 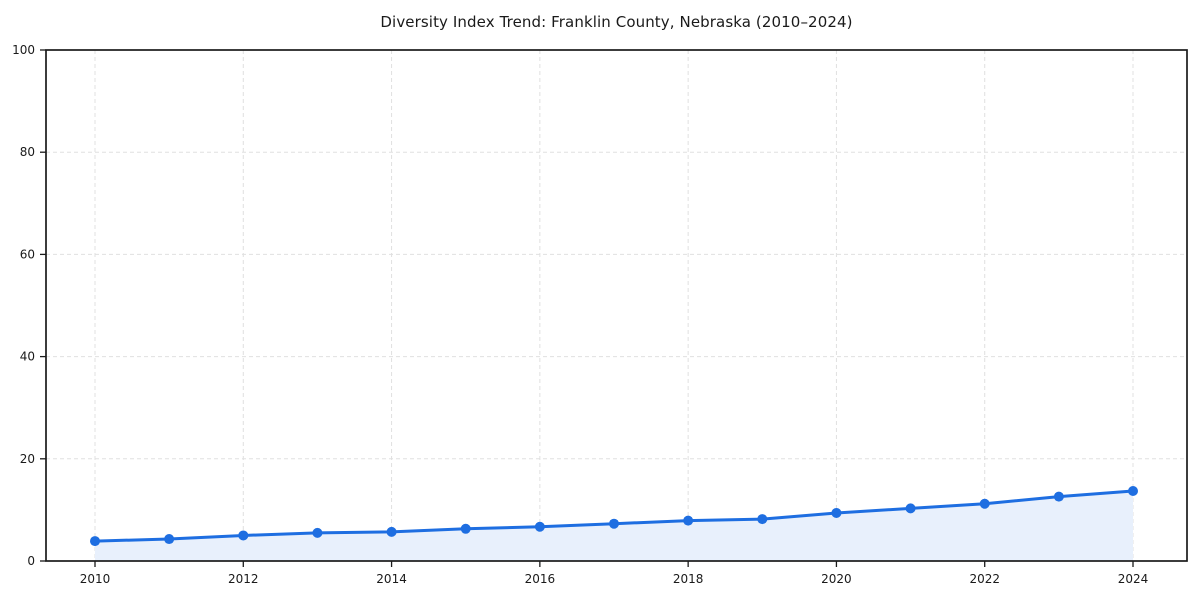 What do you see at coordinates (27, 152) in the screenshot?
I see `y-tick-label: 80` at bounding box center [27, 152].